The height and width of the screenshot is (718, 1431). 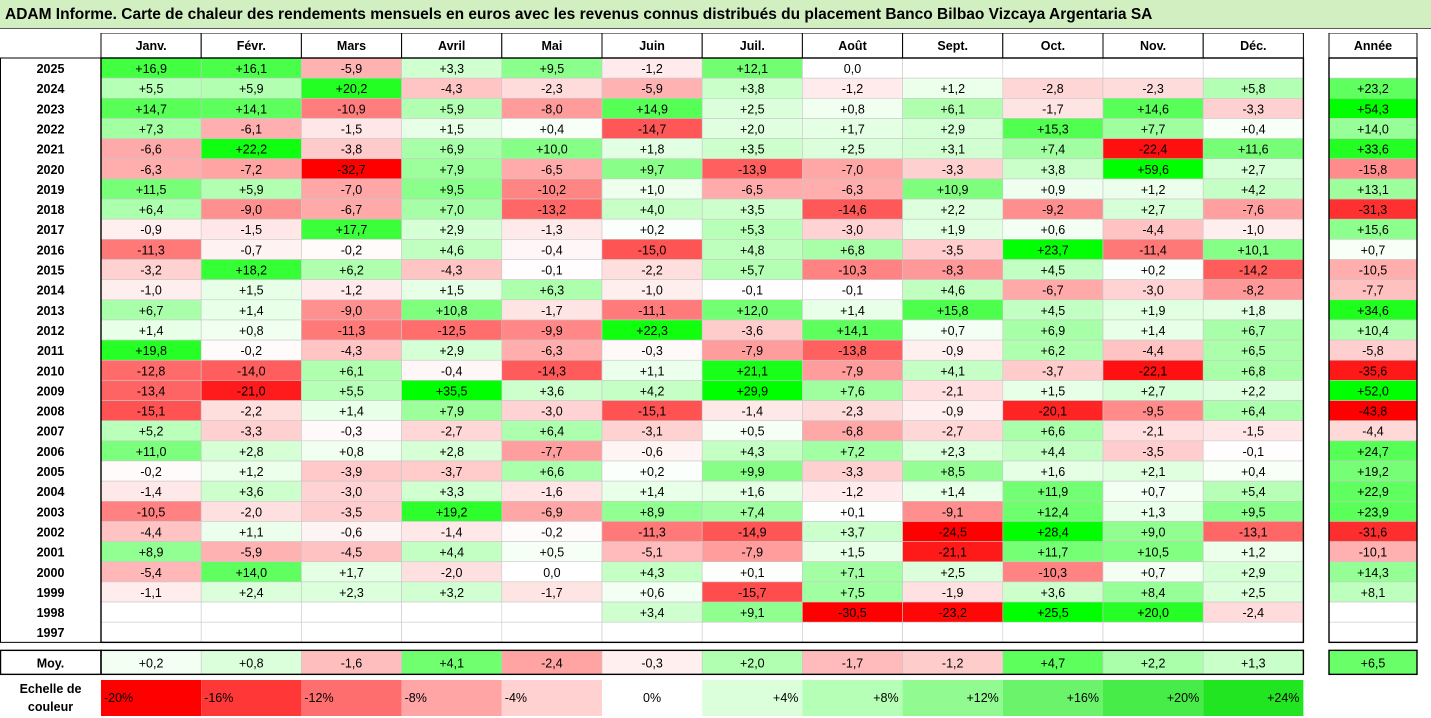 What do you see at coordinates (251, 663) in the screenshot?
I see `average-value: +0,8` at bounding box center [251, 663].